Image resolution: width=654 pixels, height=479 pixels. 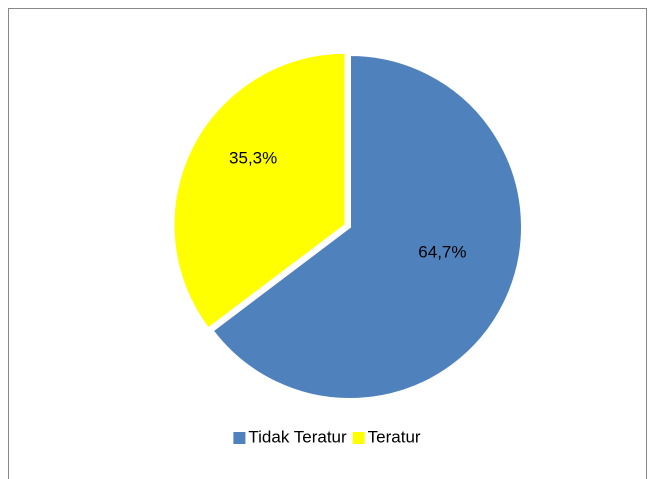 What do you see at coordinates (297, 436) in the screenshot?
I see `legend-label: Tidak Teratur` at bounding box center [297, 436].